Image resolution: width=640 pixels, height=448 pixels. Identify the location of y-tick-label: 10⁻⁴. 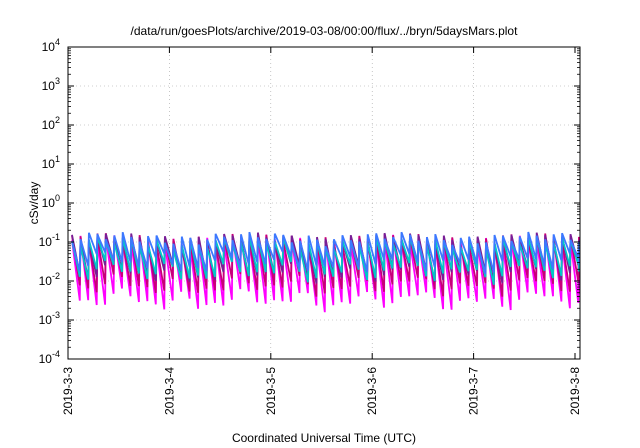
(49, 357).